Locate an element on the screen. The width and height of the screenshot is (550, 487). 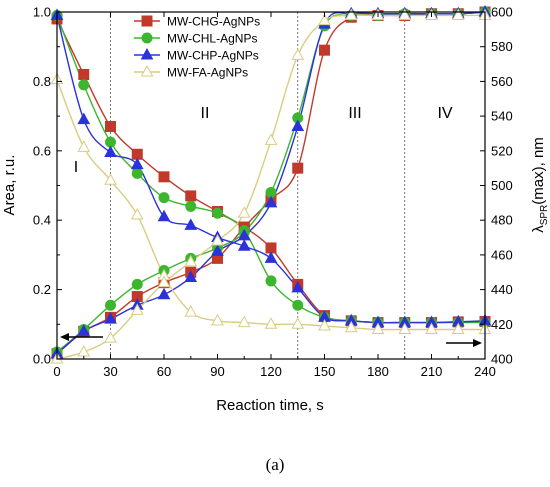
legend-marker-mw-chl-agnps is located at coordinates (147, 38).